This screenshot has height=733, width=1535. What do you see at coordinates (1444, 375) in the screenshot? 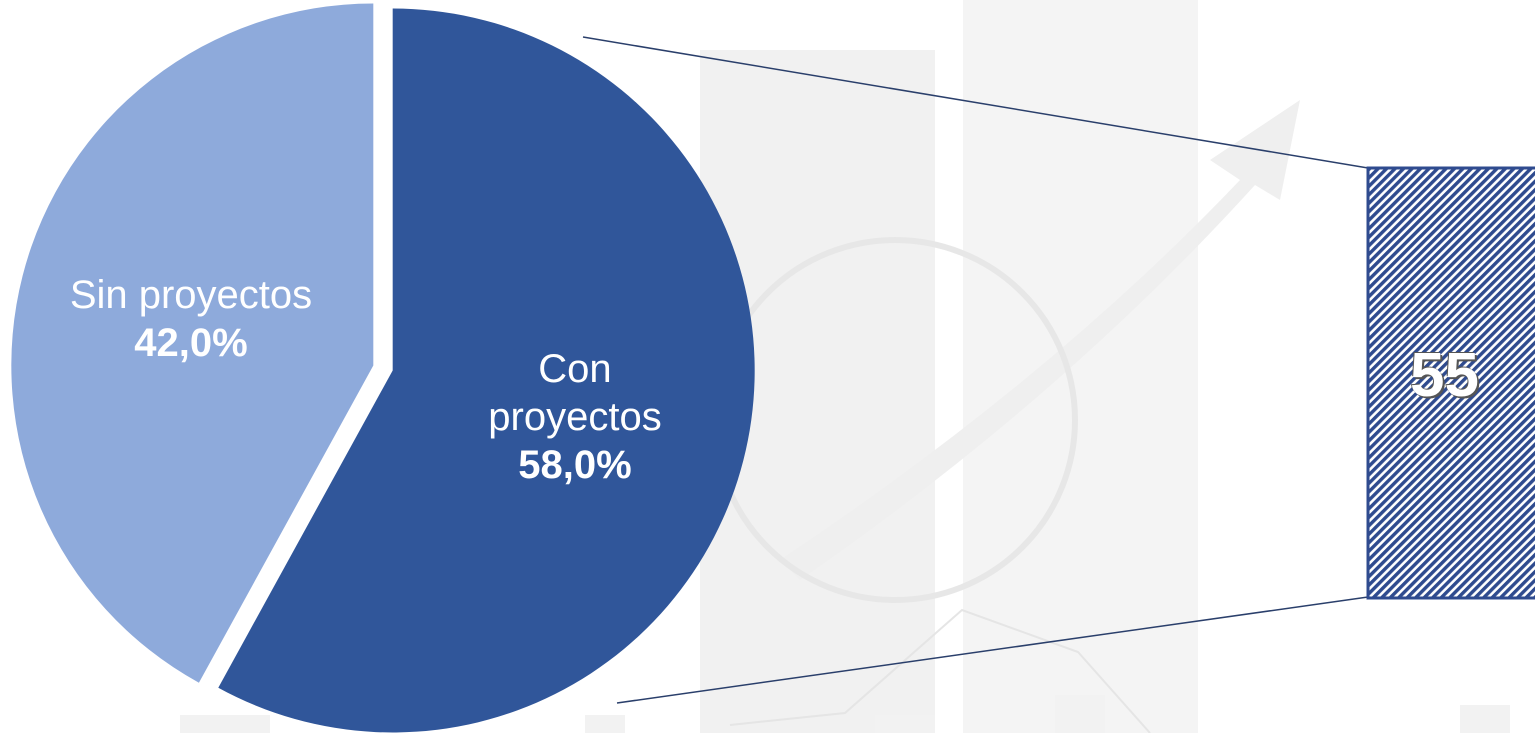
I see `value-label: 55` at bounding box center [1444, 375].